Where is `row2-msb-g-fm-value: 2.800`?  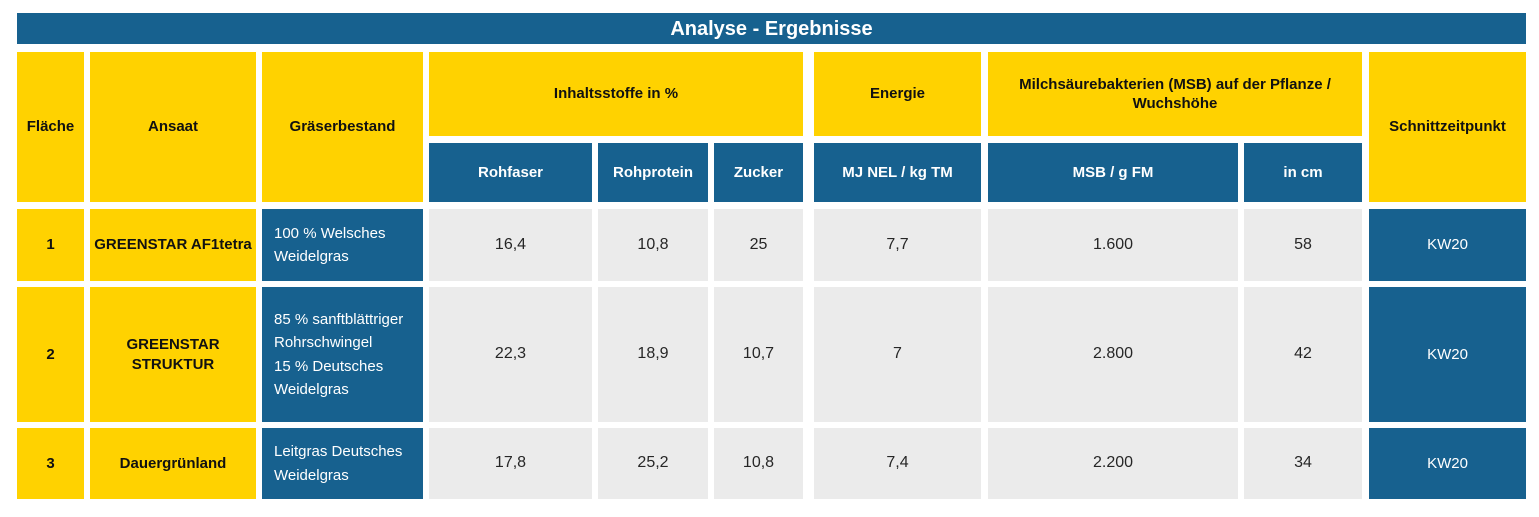 row2-msb-g-fm-value: 2.800 is located at coordinates (1113, 354).